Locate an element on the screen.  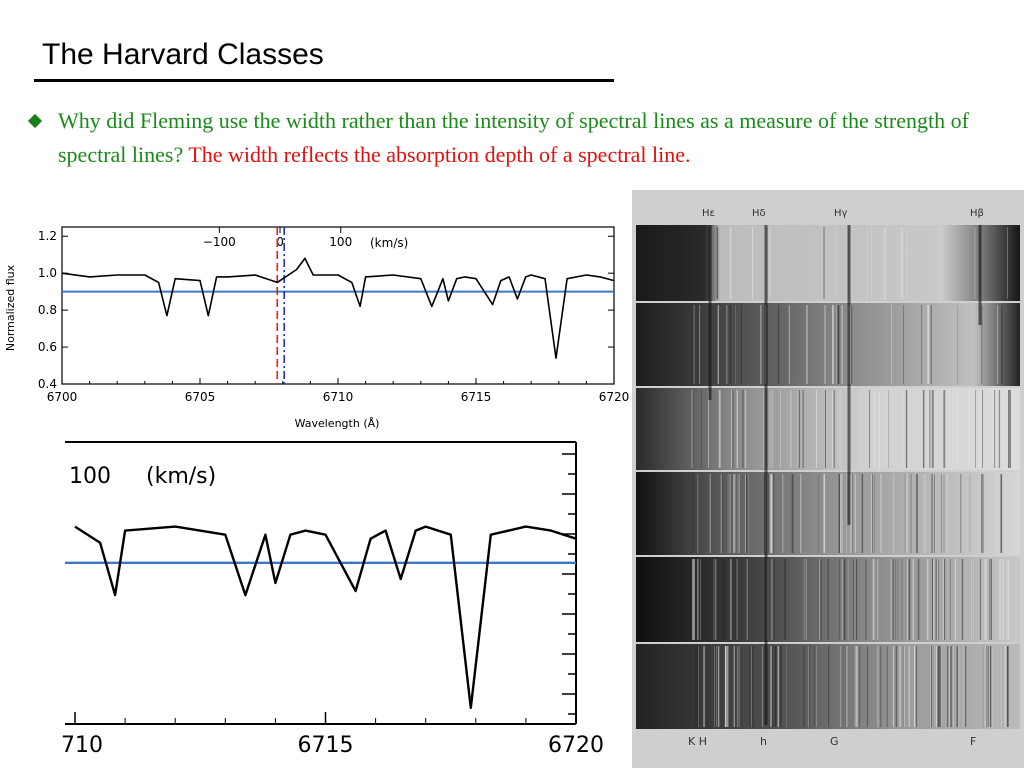
diamond-bullet-icon is located at coordinates (35, 121).